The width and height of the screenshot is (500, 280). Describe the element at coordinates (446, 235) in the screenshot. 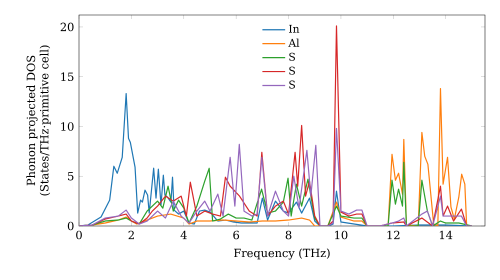

I see `x-tick-label: 14` at that location.